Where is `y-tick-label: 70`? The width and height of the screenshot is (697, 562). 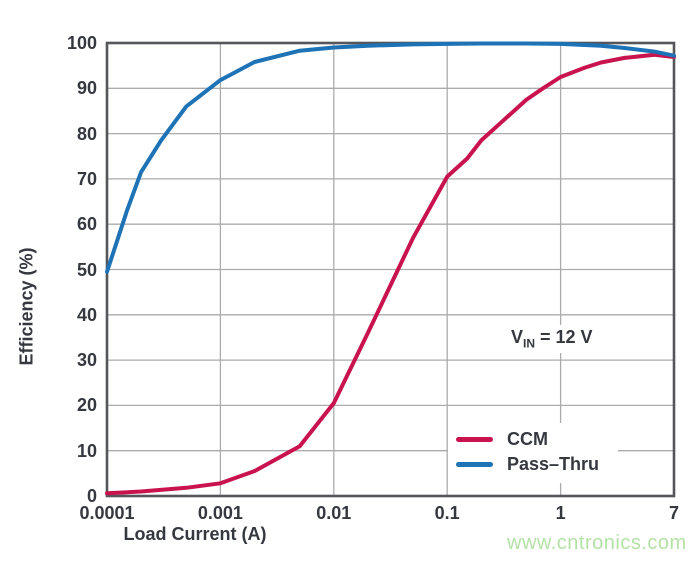
y-tick-label: 70 is located at coordinates (86, 178).